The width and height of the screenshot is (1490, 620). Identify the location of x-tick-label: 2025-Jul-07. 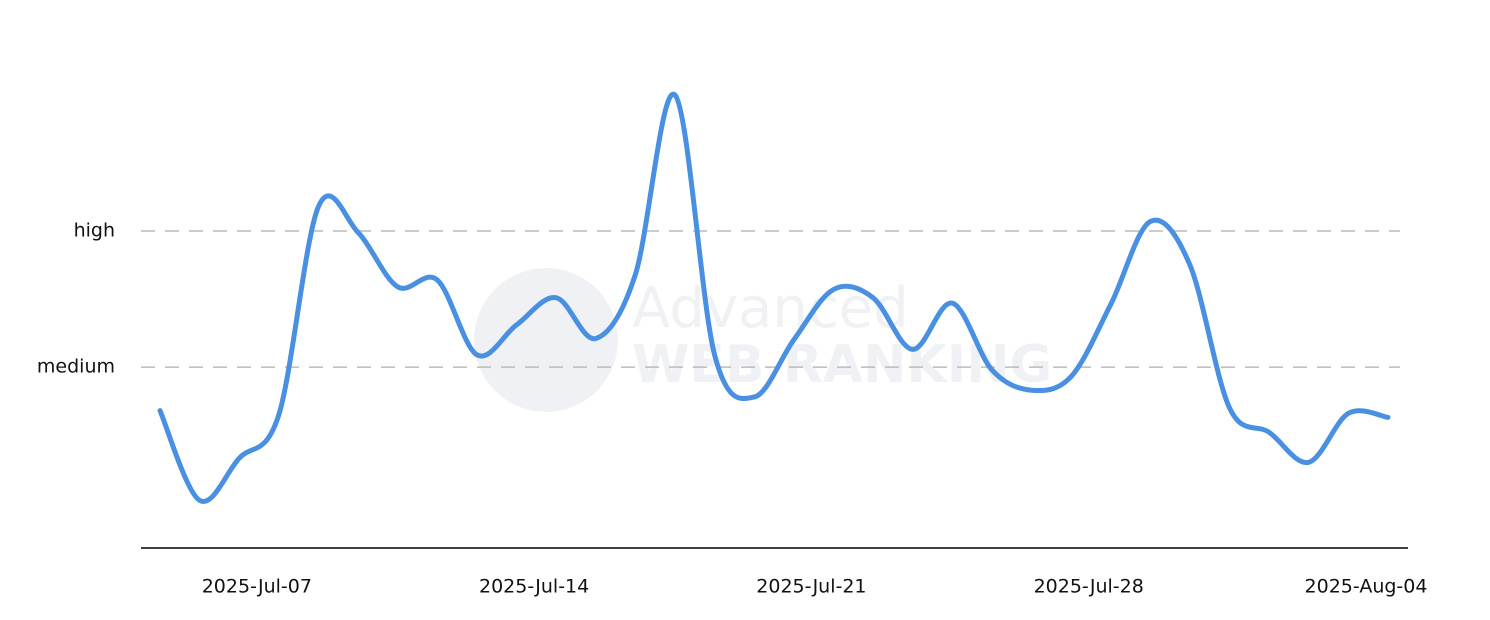
(257, 587).